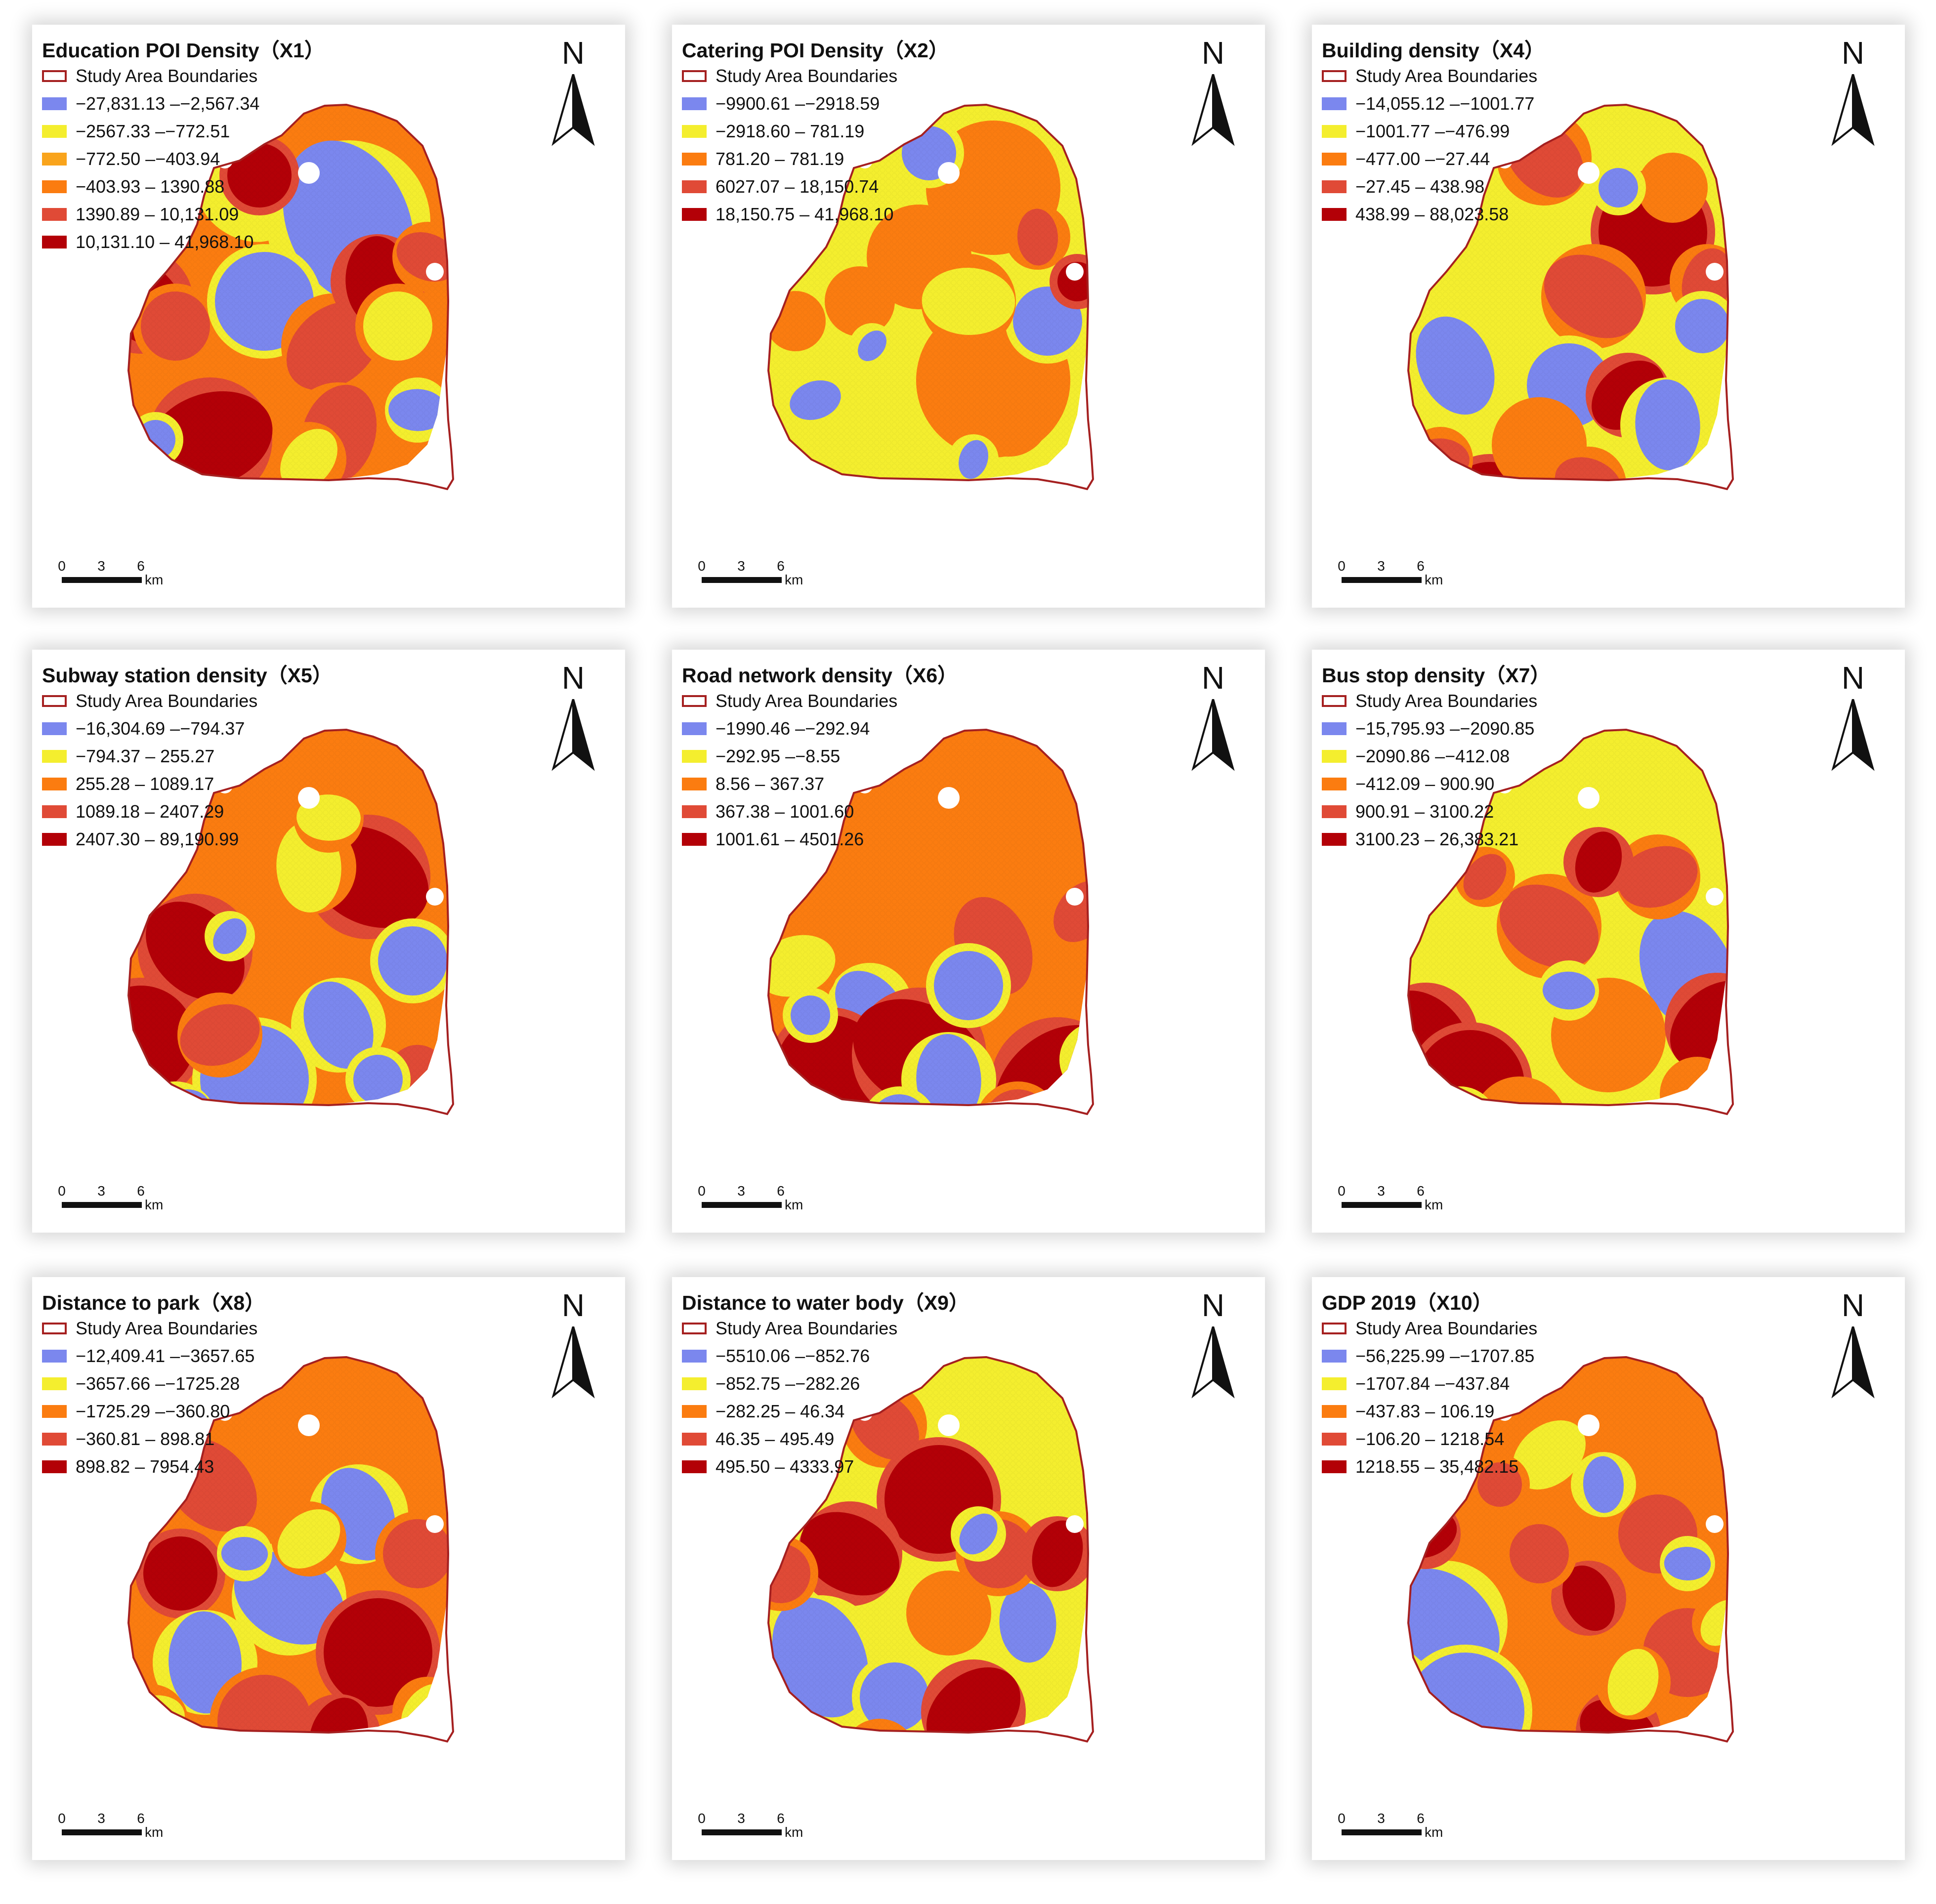 The height and width of the screenshot is (1904, 1936). What do you see at coordinates (804, 214) in the screenshot?
I see `legend-class-label: 18,150.75 – 41,968.10` at bounding box center [804, 214].